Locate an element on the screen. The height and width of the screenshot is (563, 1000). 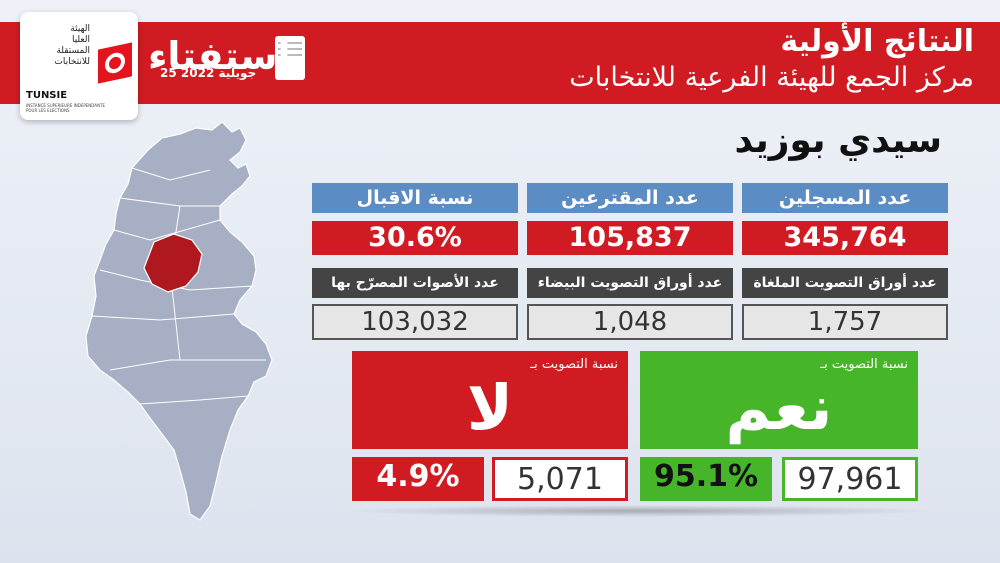
cancelled-ballots-label: عدد أوراق التصويت الملغاة is located at coordinates (845, 283).